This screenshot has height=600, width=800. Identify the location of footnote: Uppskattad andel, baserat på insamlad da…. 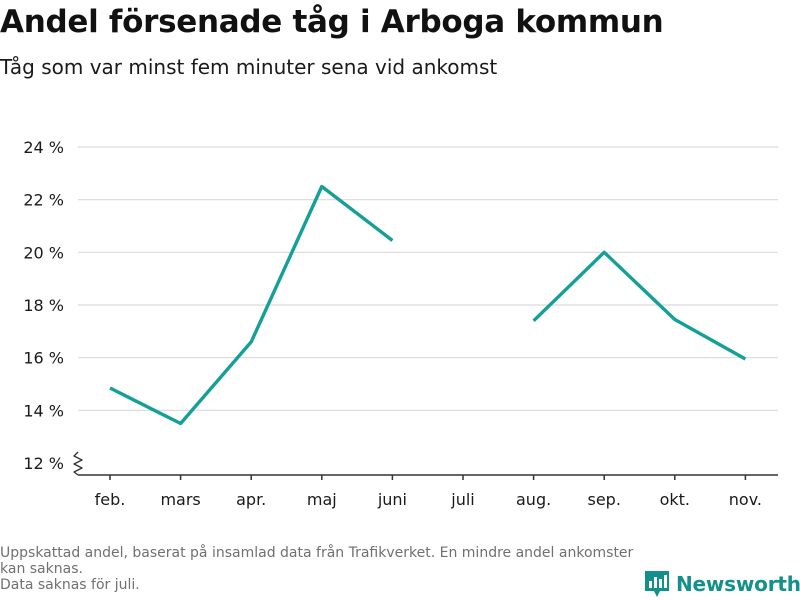
(320, 569).